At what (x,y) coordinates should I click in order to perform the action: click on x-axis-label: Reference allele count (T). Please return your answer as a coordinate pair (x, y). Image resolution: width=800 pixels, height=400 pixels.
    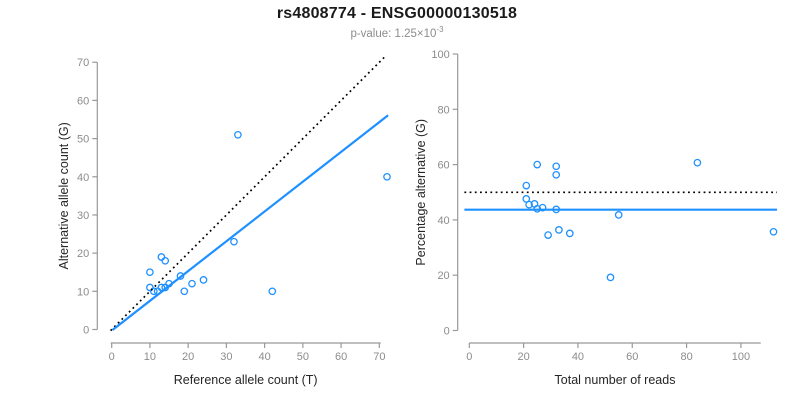
    Looking at the image, I should click on (246, 380).